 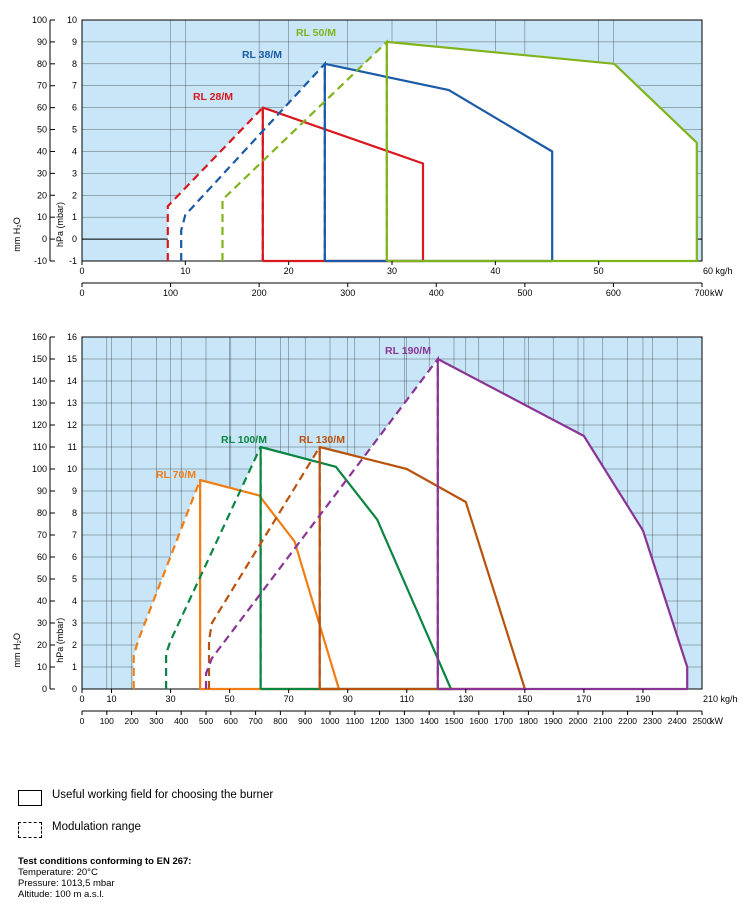 I want to click on hpa-tick-label: 10, so click(x=72, y=469).